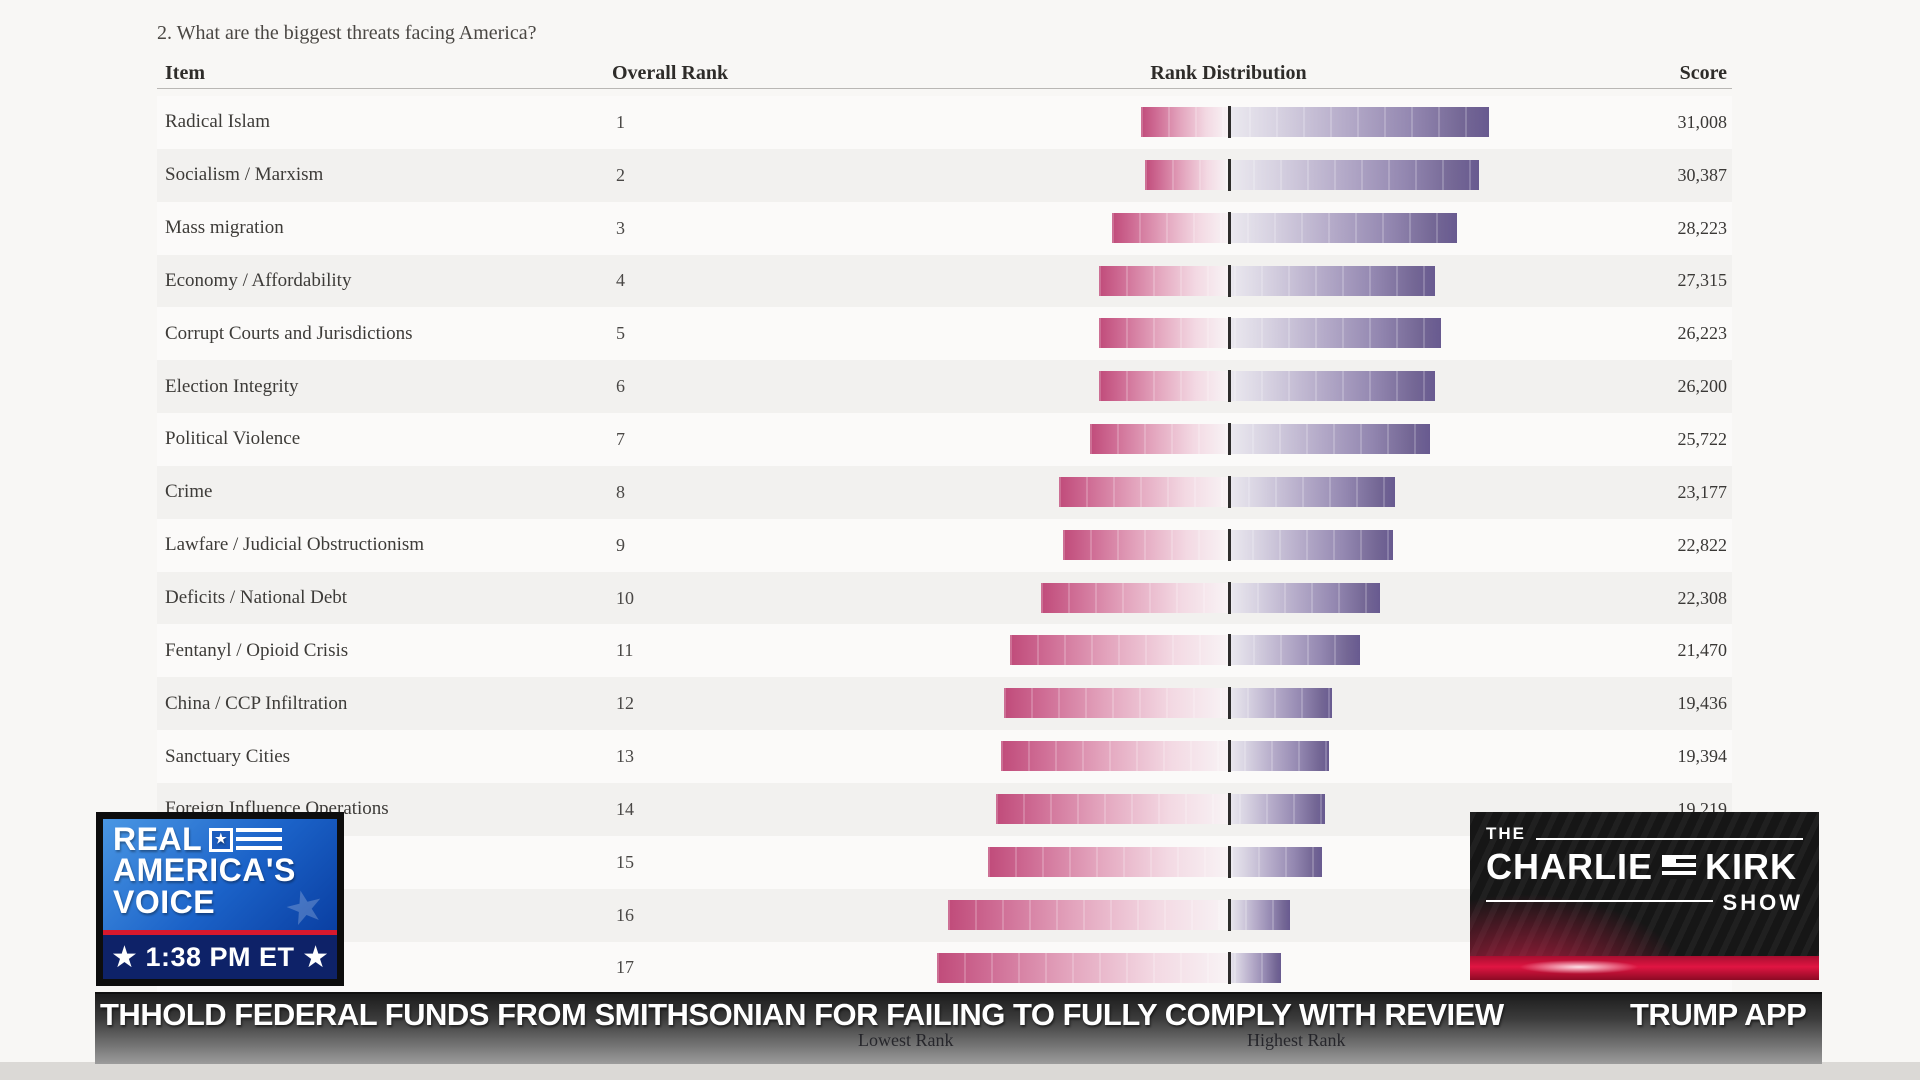 This screenshot has width=1920, height=1080. What do you see at coordinates (1599, 901) in the screenshot?
I see `ck-bottom-rule` at bounding box center [1599, 901].